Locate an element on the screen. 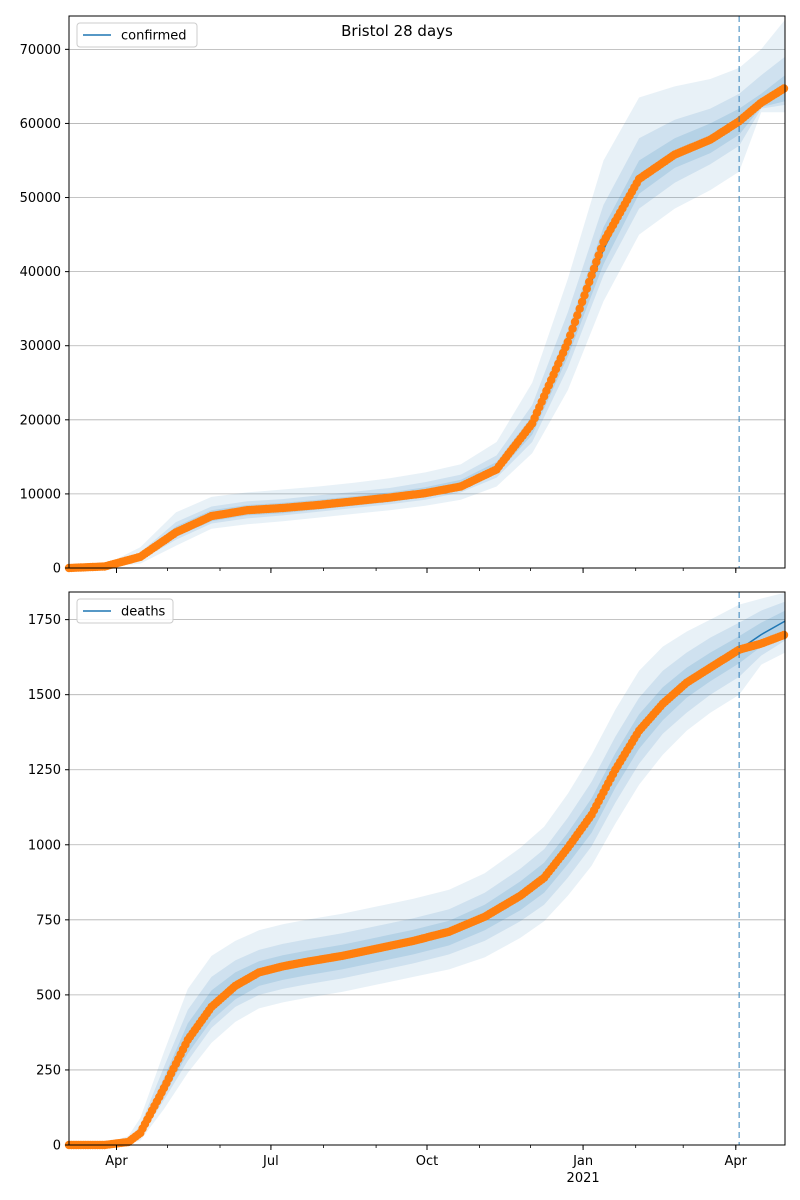  confirmed-ytick-label: 0 is located at coordinates (57, 569).